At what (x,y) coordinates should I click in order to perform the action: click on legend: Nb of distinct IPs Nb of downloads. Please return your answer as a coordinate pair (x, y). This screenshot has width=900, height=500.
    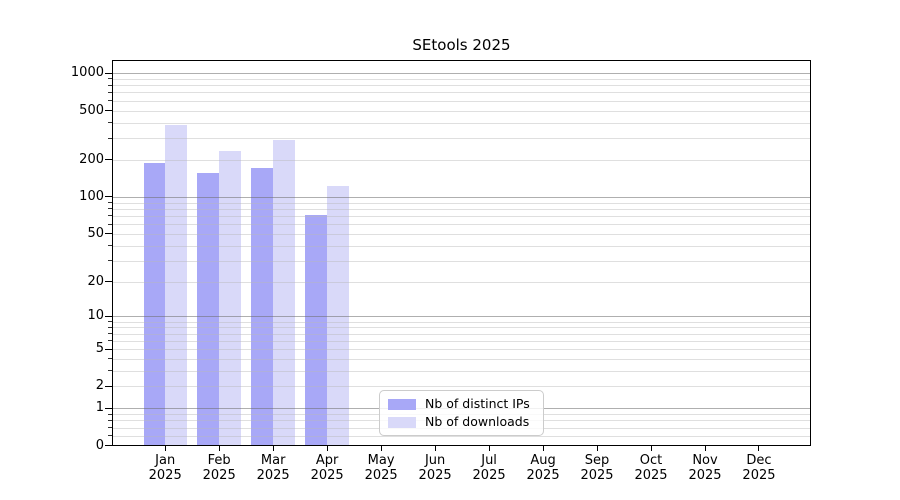
    Looking at the image, I should click on (461, 413).